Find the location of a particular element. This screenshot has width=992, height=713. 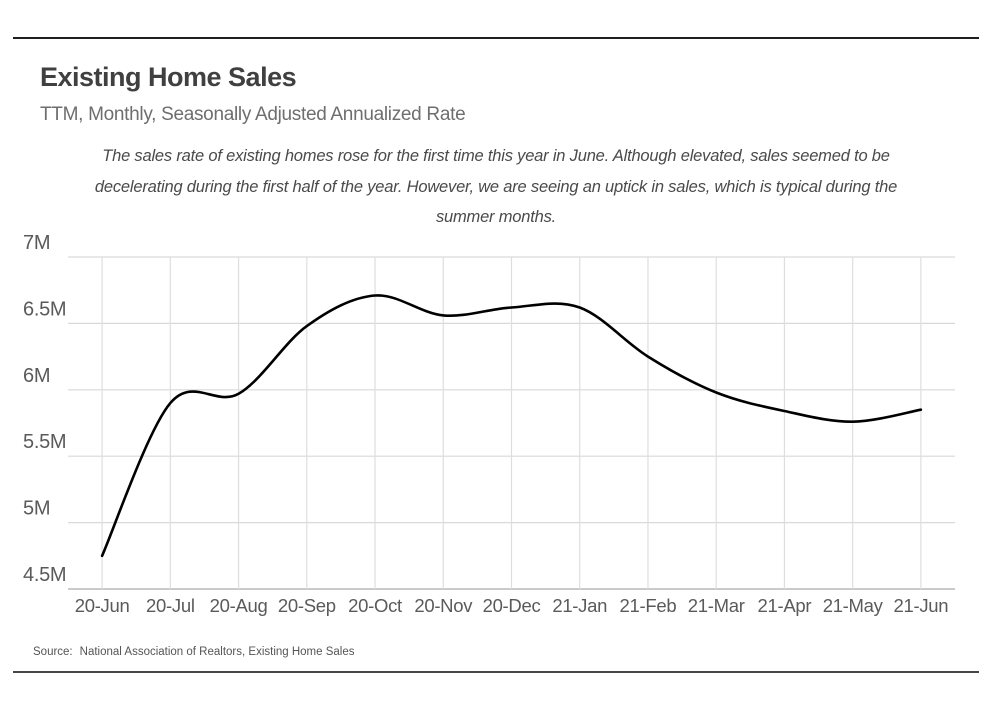

x-tick-label: 21-Apr is located at coordinates (785, 605).